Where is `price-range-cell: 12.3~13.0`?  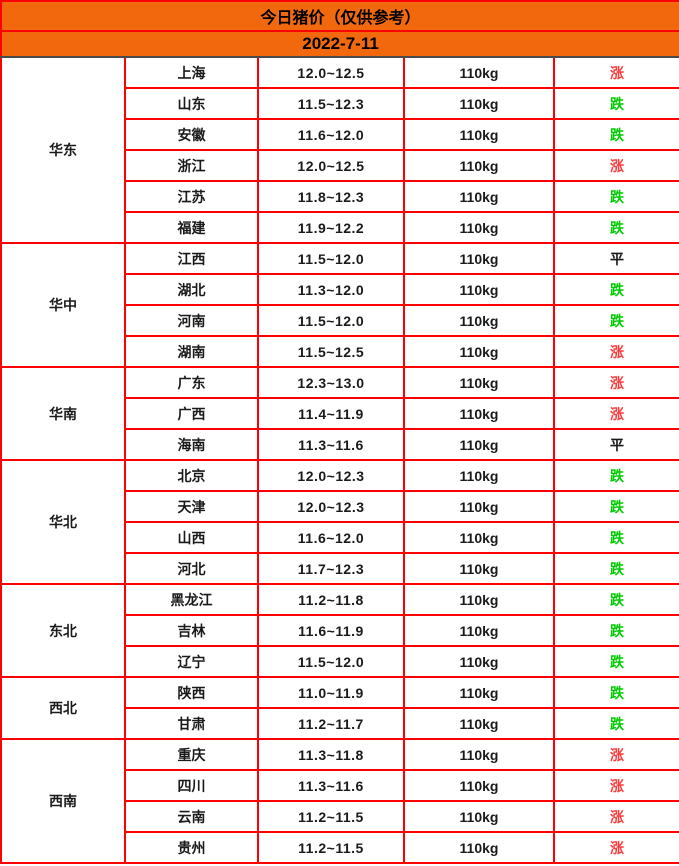
price-range-cell: 12.3~13.0 is located at coordinates (331, 382).